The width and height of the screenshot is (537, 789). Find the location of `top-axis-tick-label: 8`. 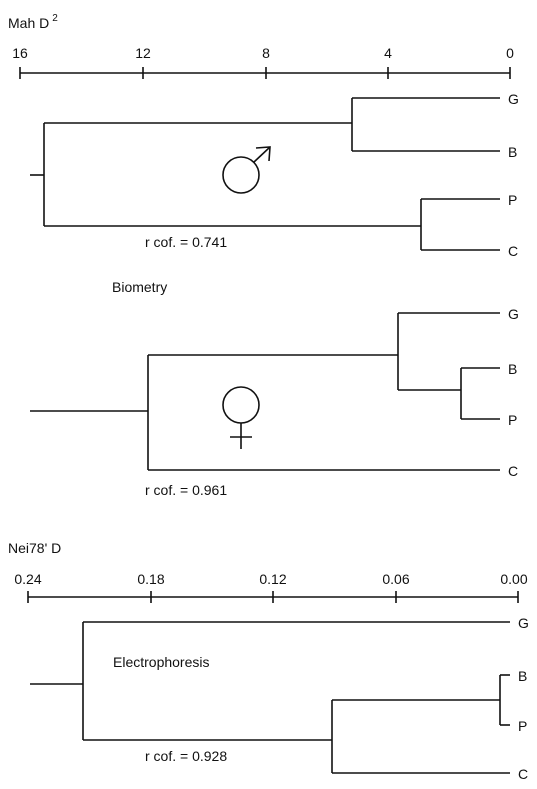

top-axis-tick-label: 8 is located at coordinates (266, 53).